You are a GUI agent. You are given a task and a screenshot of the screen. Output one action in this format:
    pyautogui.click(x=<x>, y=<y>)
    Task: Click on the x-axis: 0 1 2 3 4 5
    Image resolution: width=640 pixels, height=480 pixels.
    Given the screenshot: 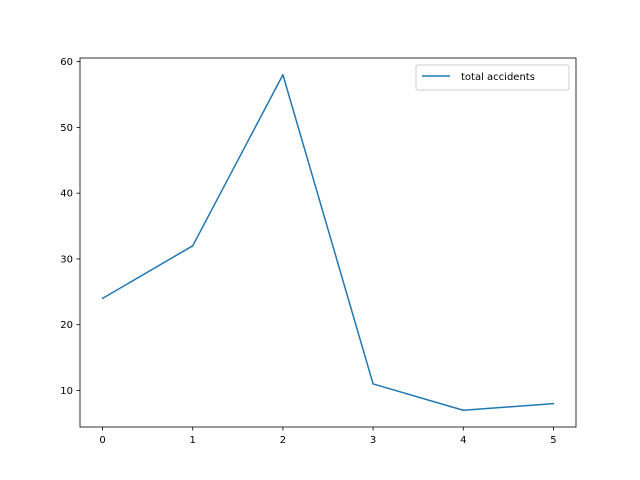 What is the action you would take?
    pyautogui.click(x=328, y=436)
    